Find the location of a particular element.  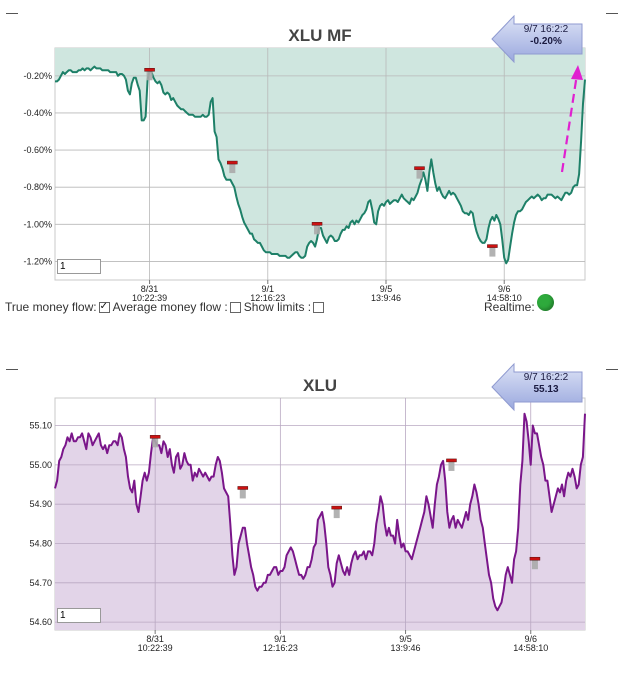

top-chart-last-value-badge: 9/7 16:2:2 -0.20% is located at coordinates (537, 39).